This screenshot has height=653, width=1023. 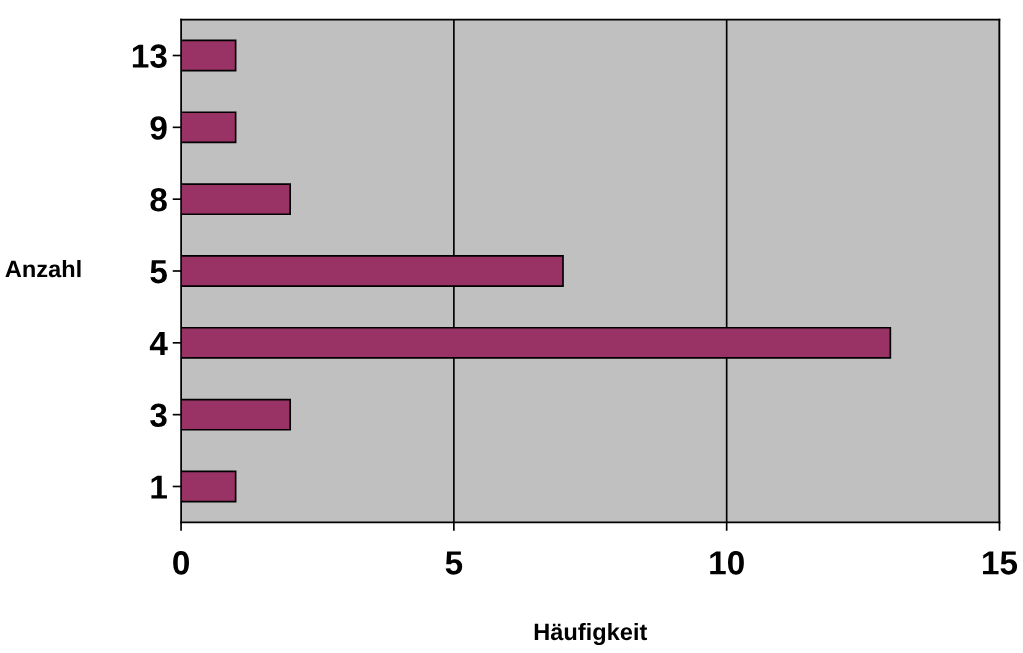 What do you see at coordinates (158, 415) in the screenshot?
I see `y-tick-label: 3` at bounding box center [158, 415].